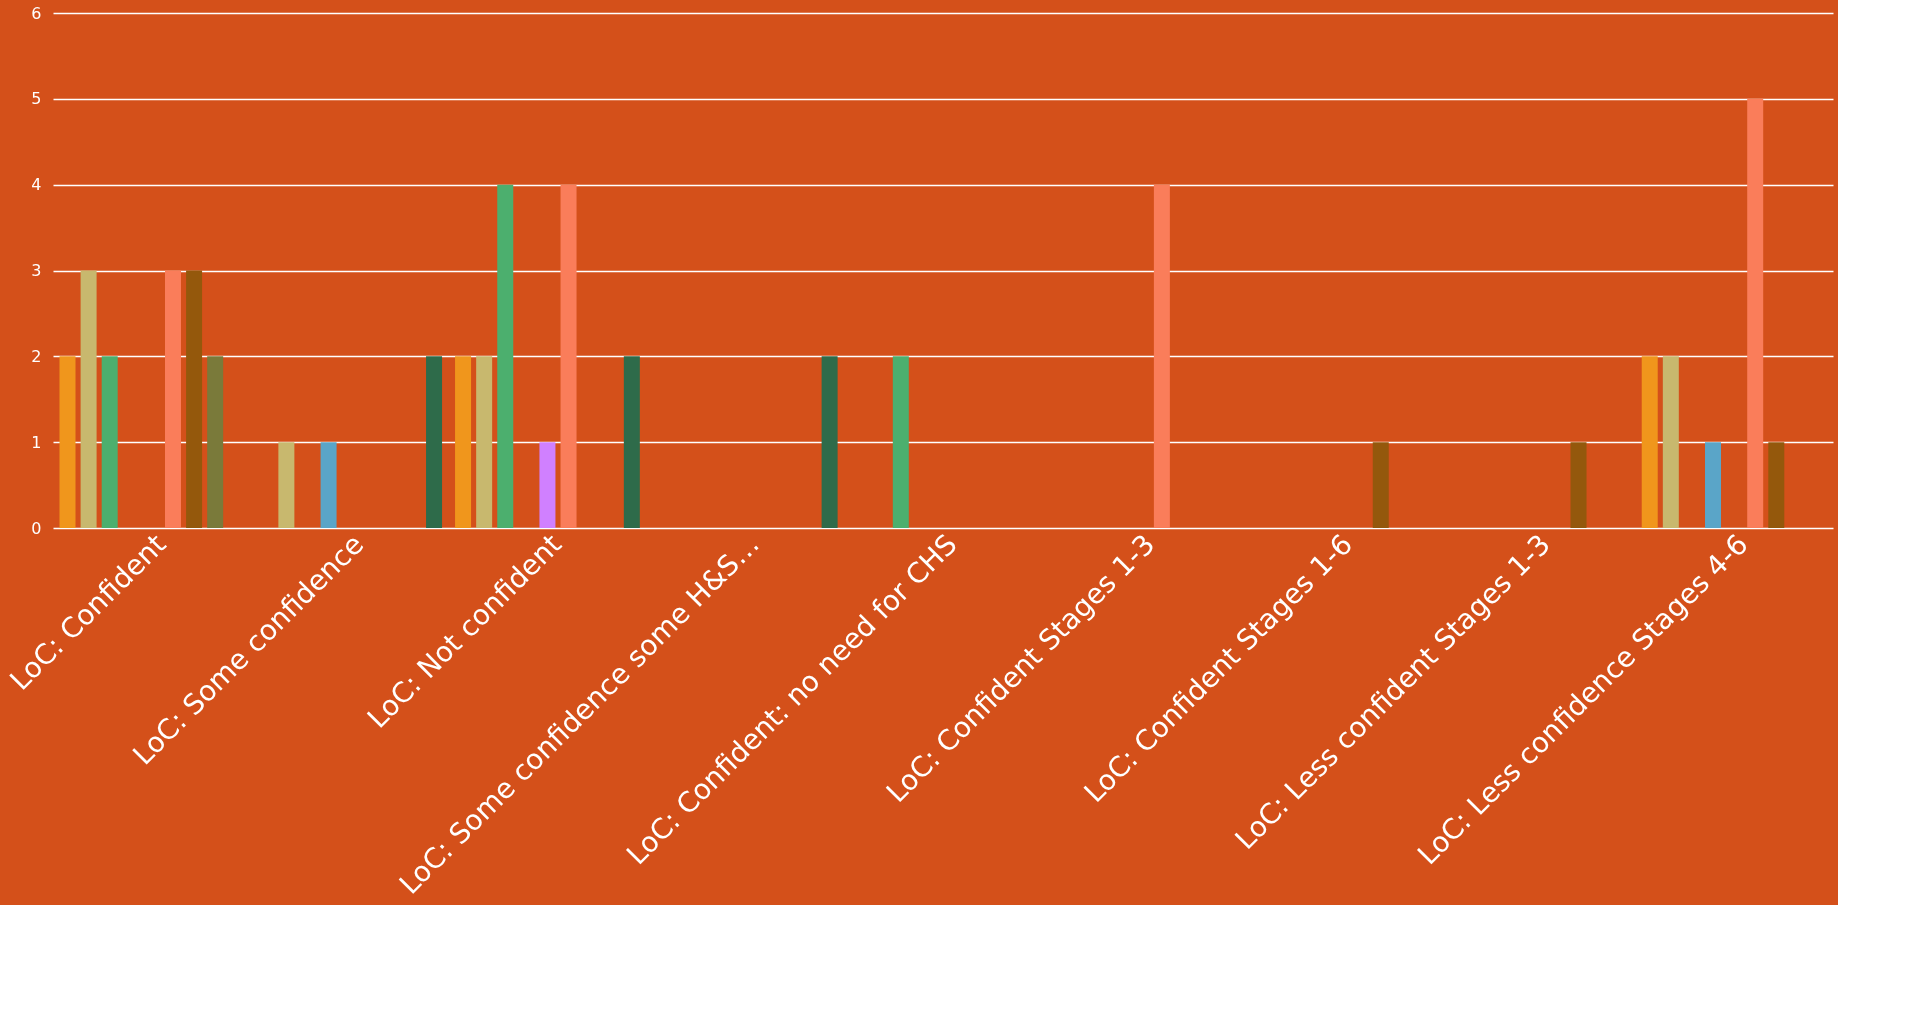 The image size is (1920, 1033). Describe the element at coordinates (36, 13) in the screenshot. I see `y-tick-label: 6` at that location.